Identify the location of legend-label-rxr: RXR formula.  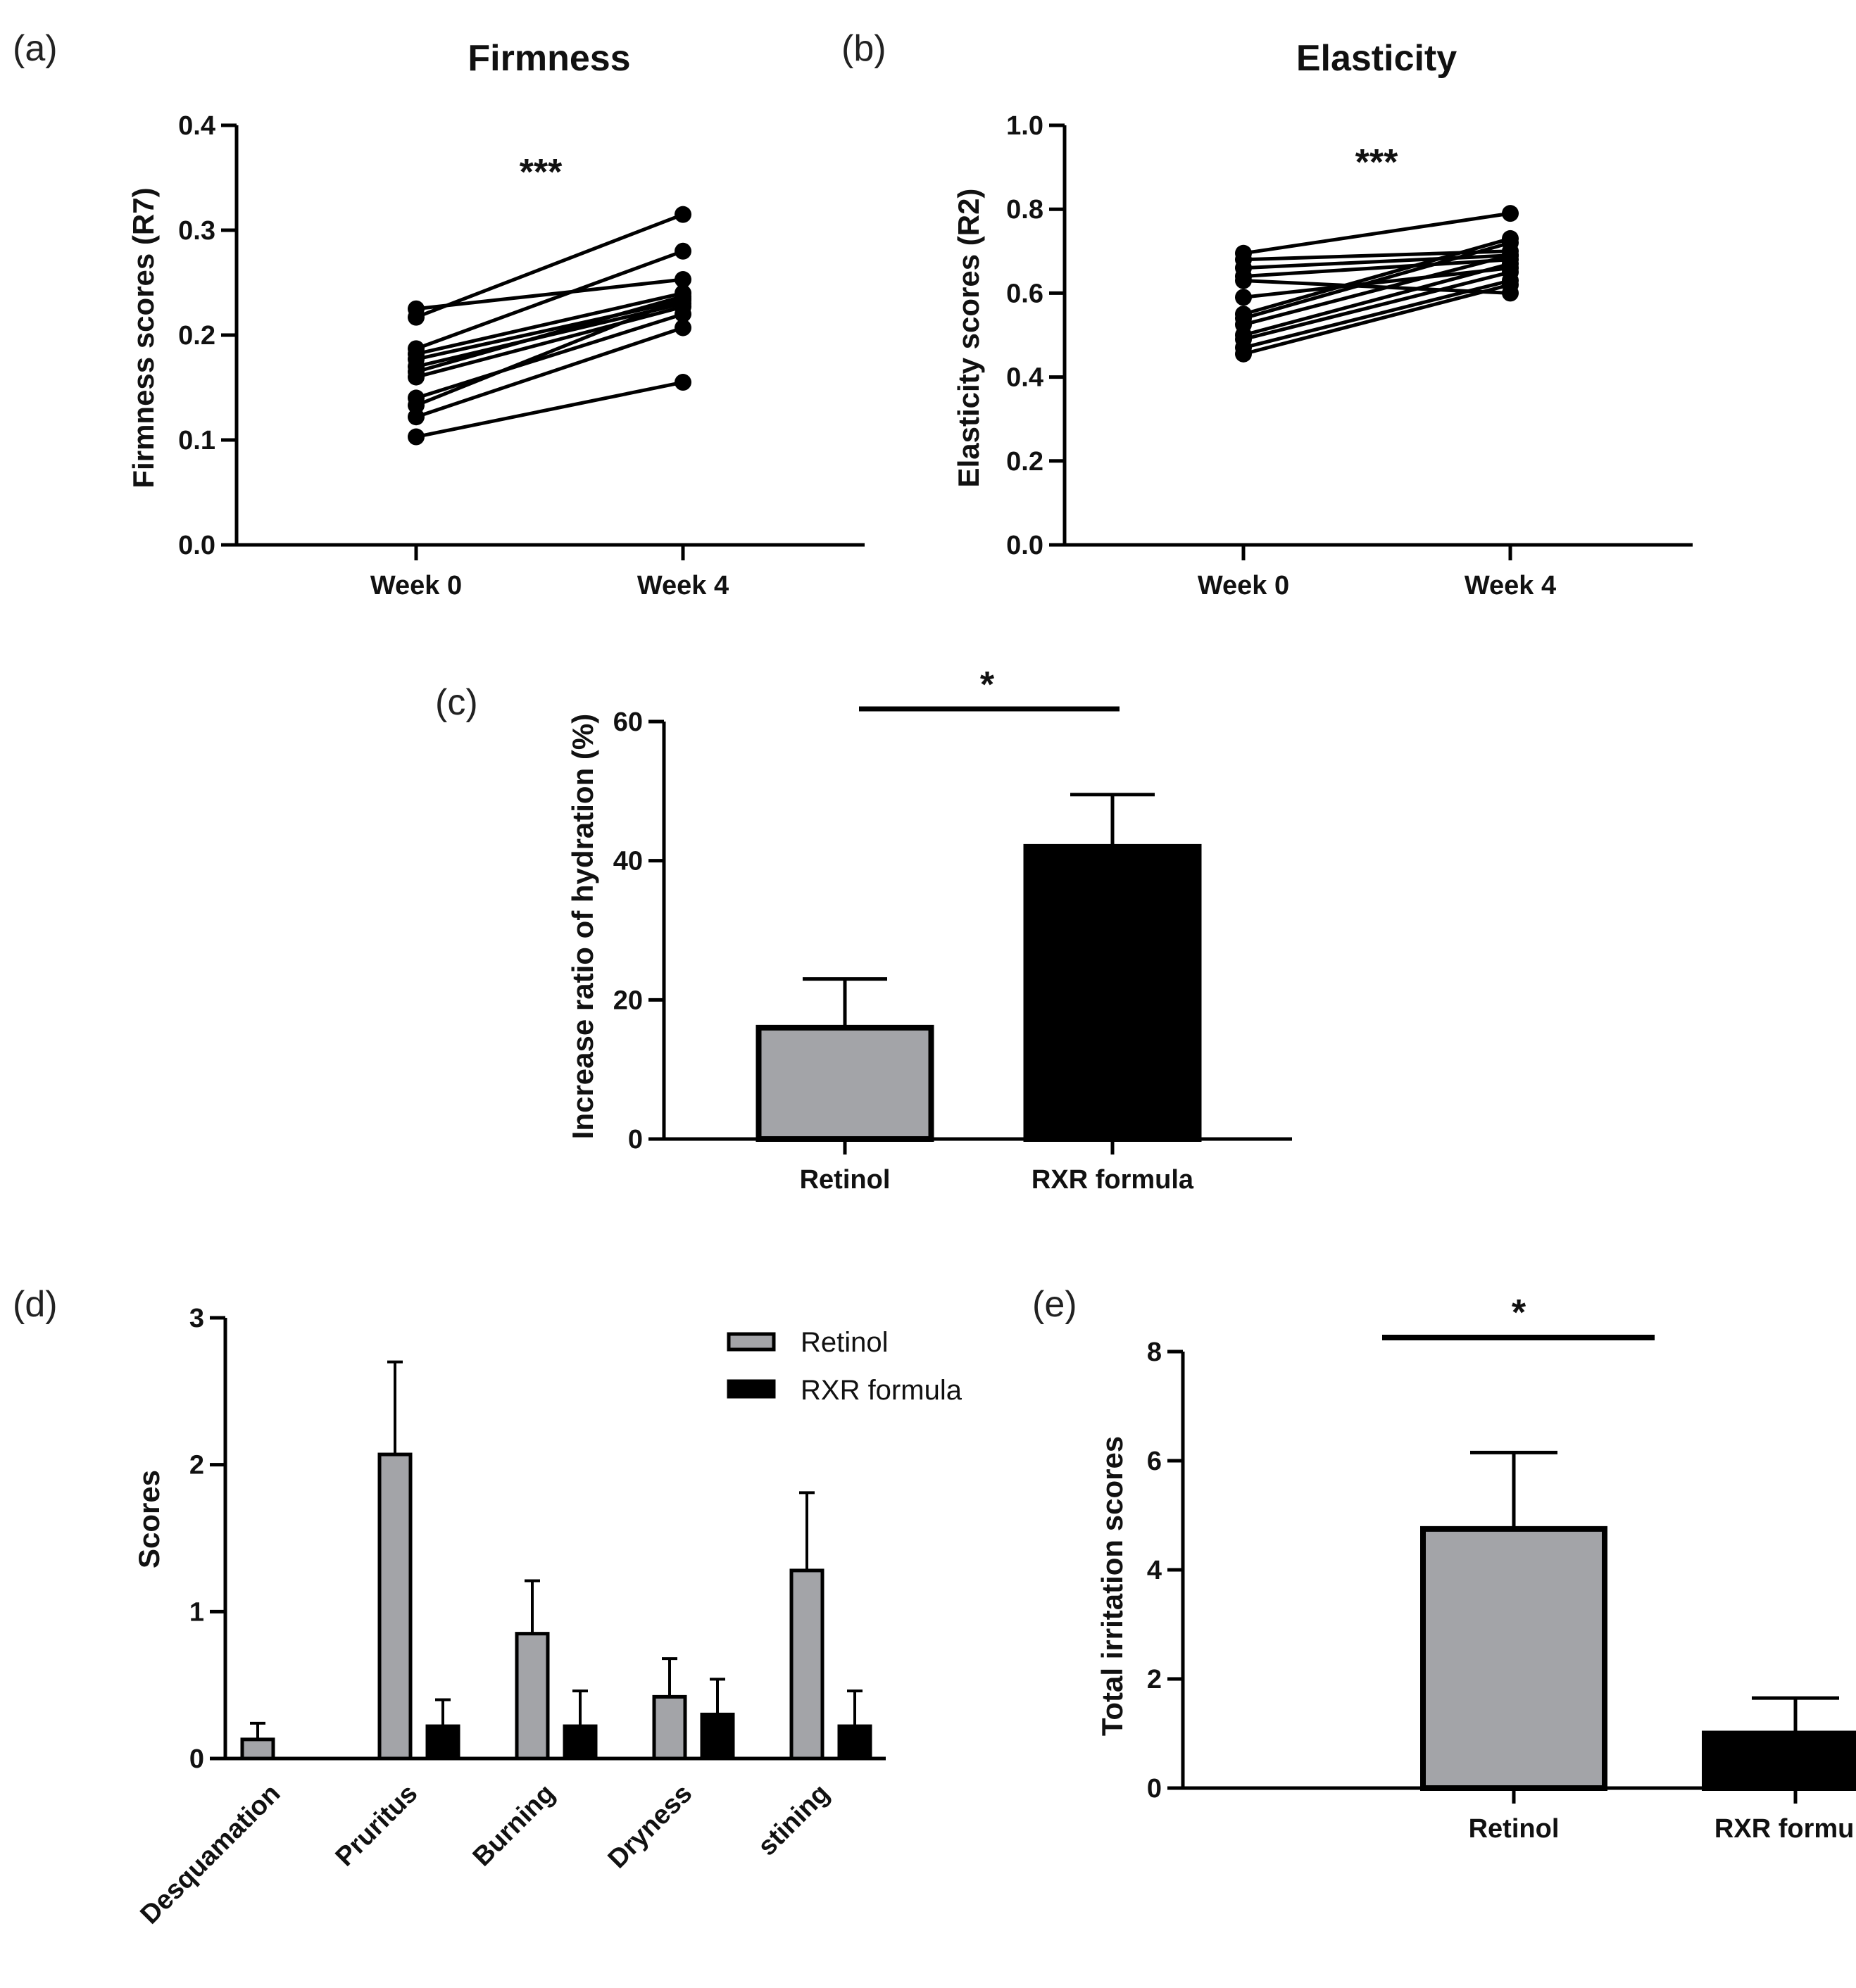
(882, 1390).